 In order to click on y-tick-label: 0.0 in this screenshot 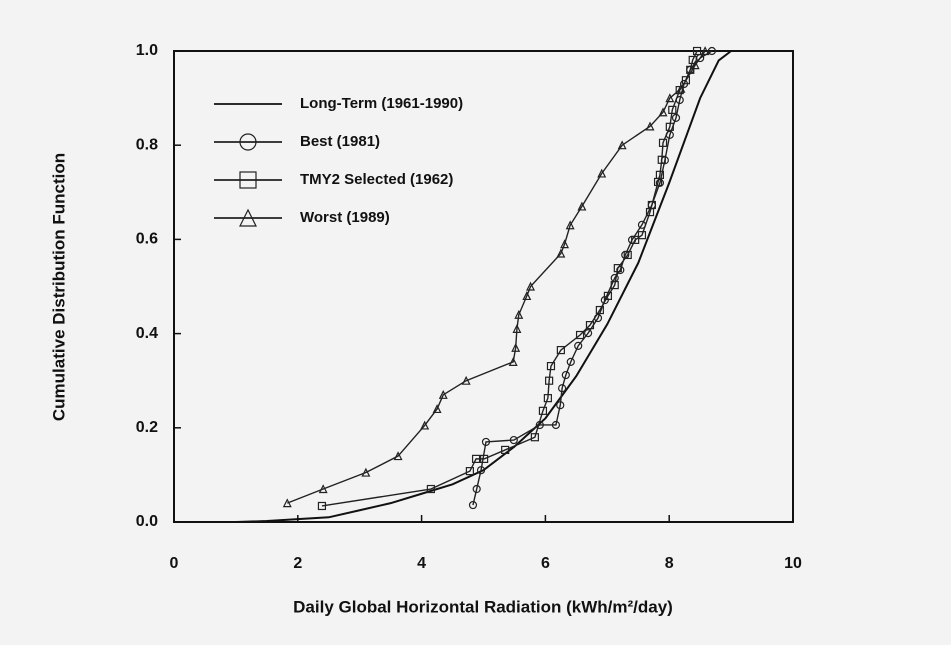, I will do `click(147, 521)`.